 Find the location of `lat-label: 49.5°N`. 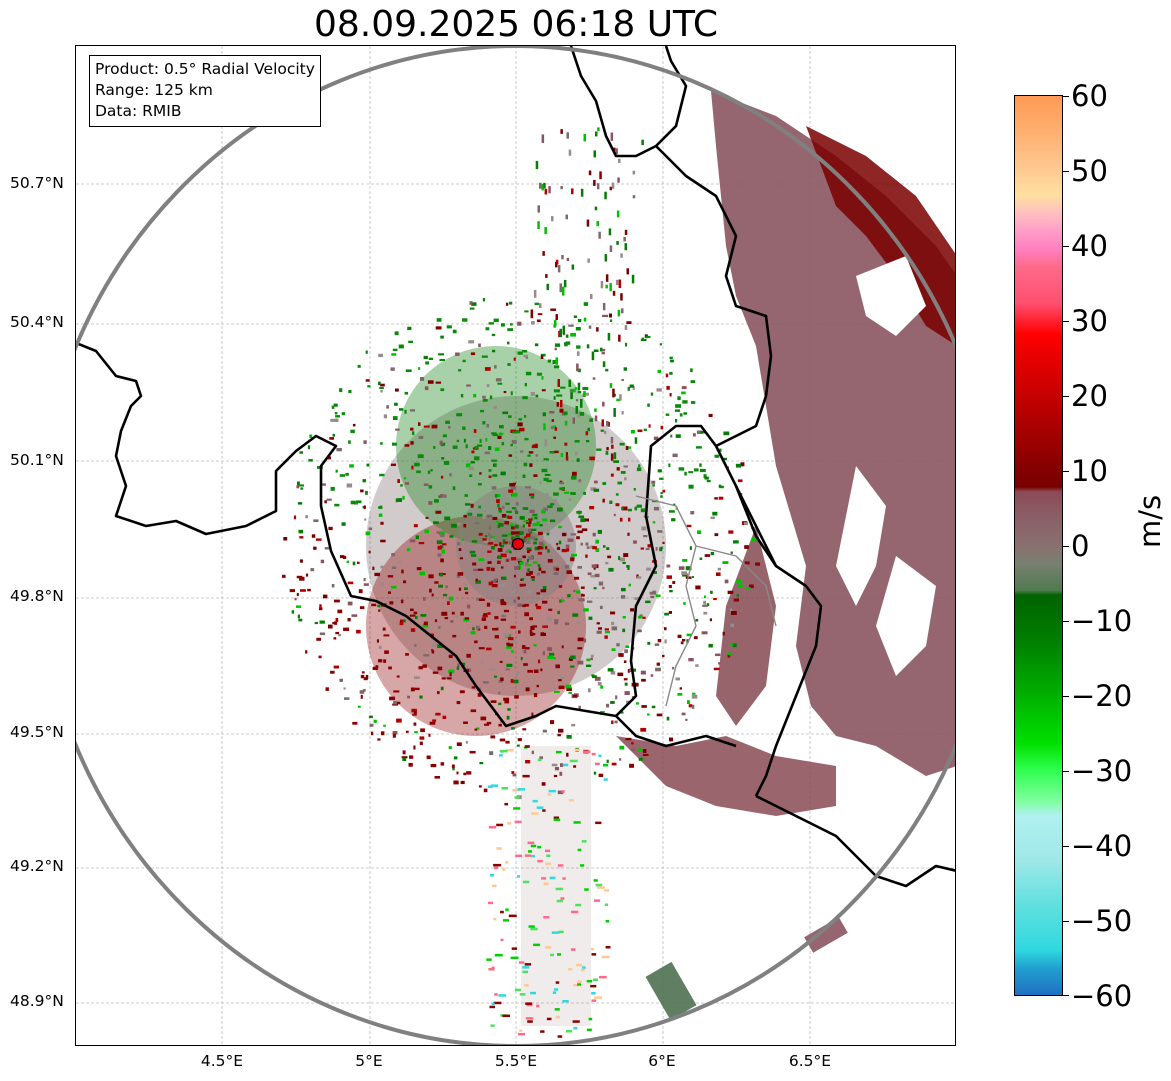

lat-label: 49.5°N is located at coordinates (37, 732).